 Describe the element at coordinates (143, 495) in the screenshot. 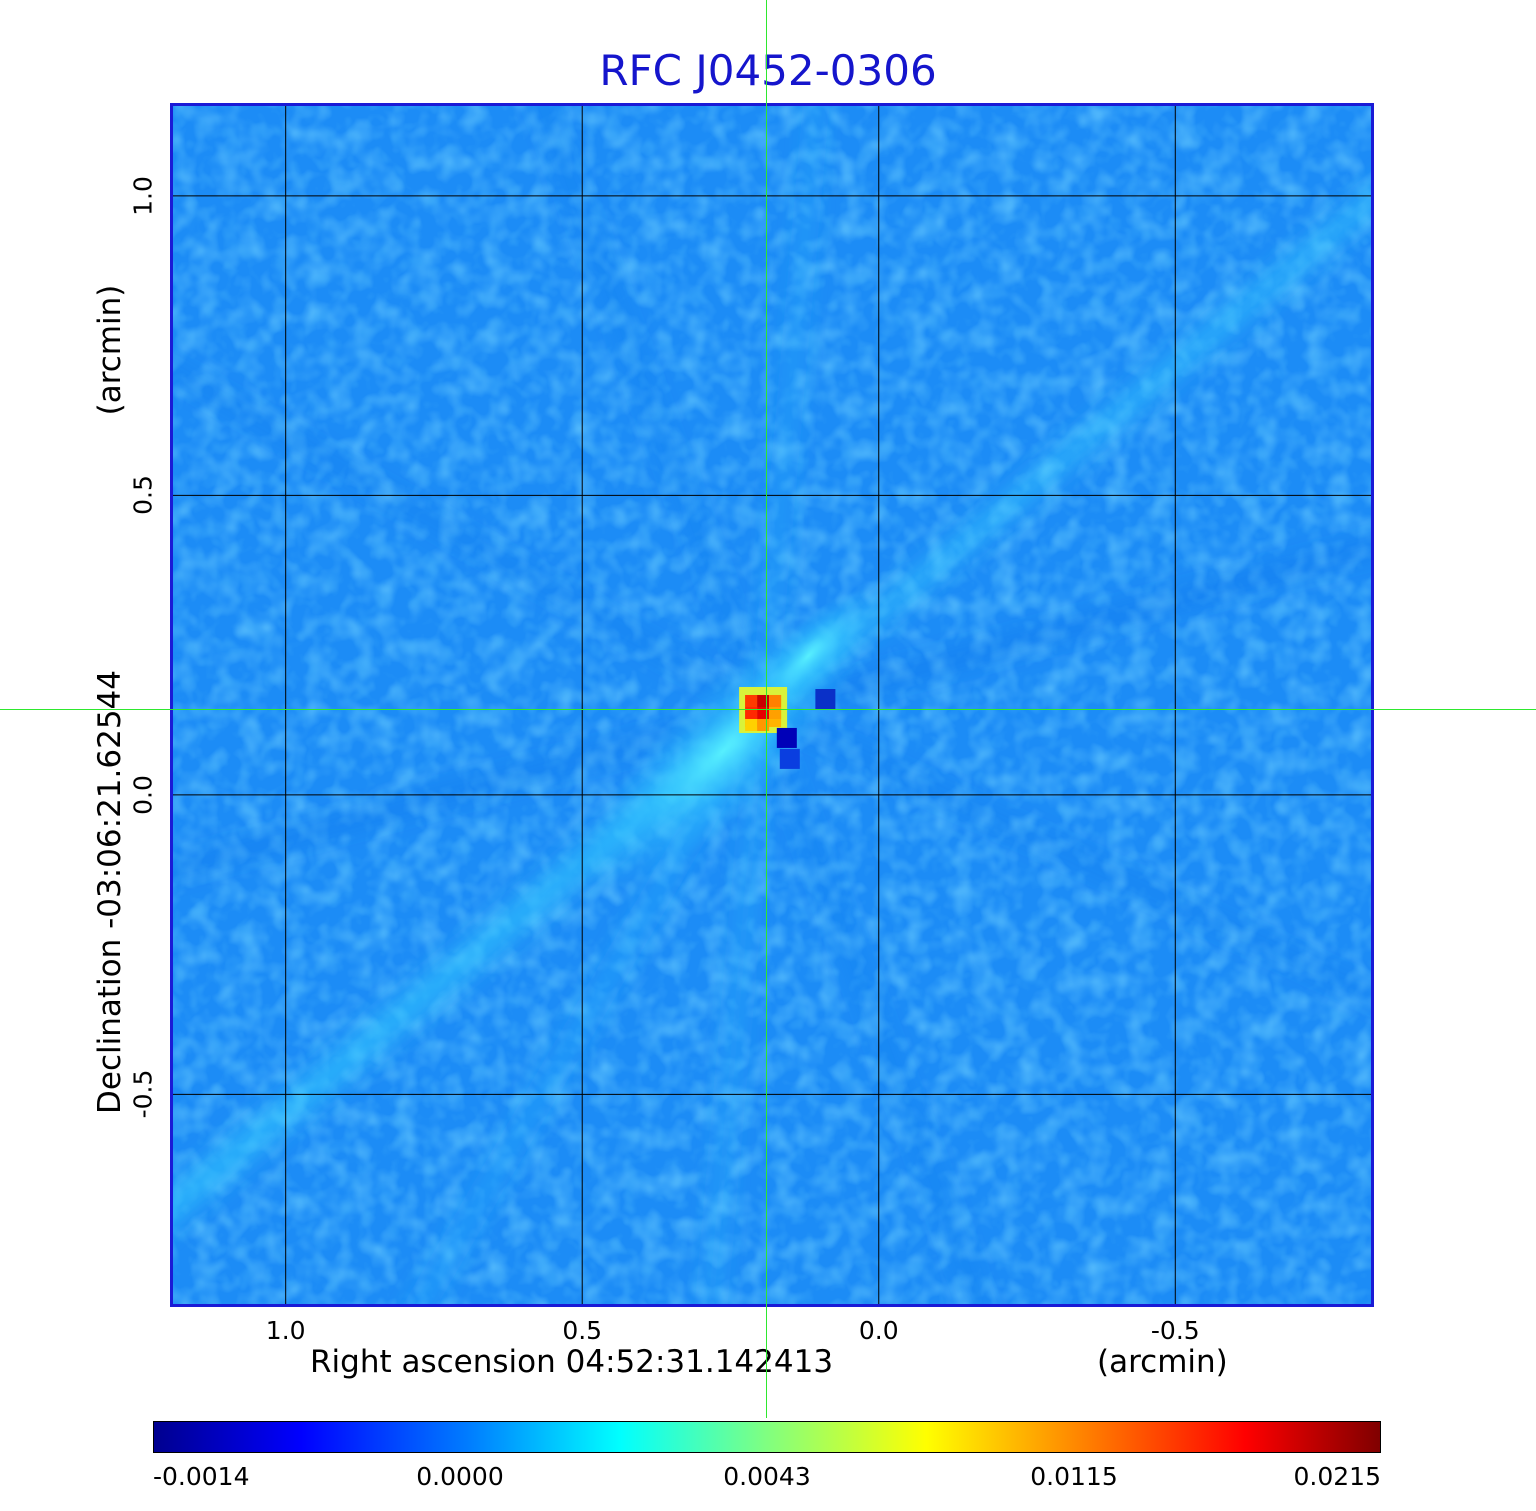

I see `y-tick-label: 0.5` at that location.